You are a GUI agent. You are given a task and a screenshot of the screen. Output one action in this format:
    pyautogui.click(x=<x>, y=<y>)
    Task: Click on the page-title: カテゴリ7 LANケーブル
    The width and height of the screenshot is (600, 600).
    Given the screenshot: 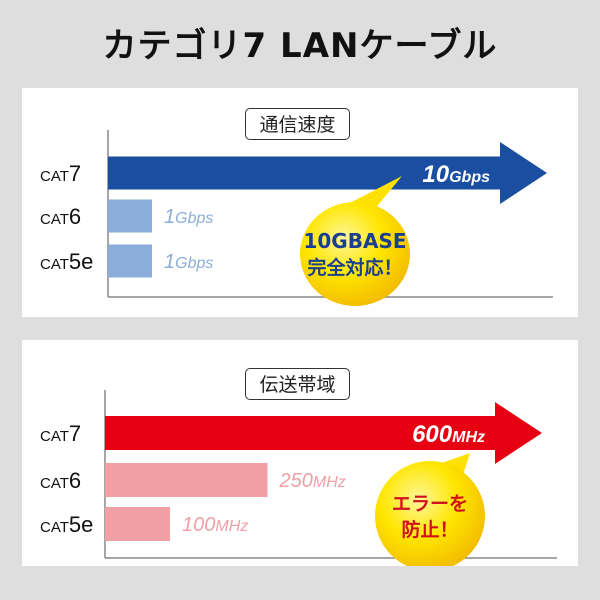 What is the action you would take?
    pyautogui.click(x=300, y=46)
    